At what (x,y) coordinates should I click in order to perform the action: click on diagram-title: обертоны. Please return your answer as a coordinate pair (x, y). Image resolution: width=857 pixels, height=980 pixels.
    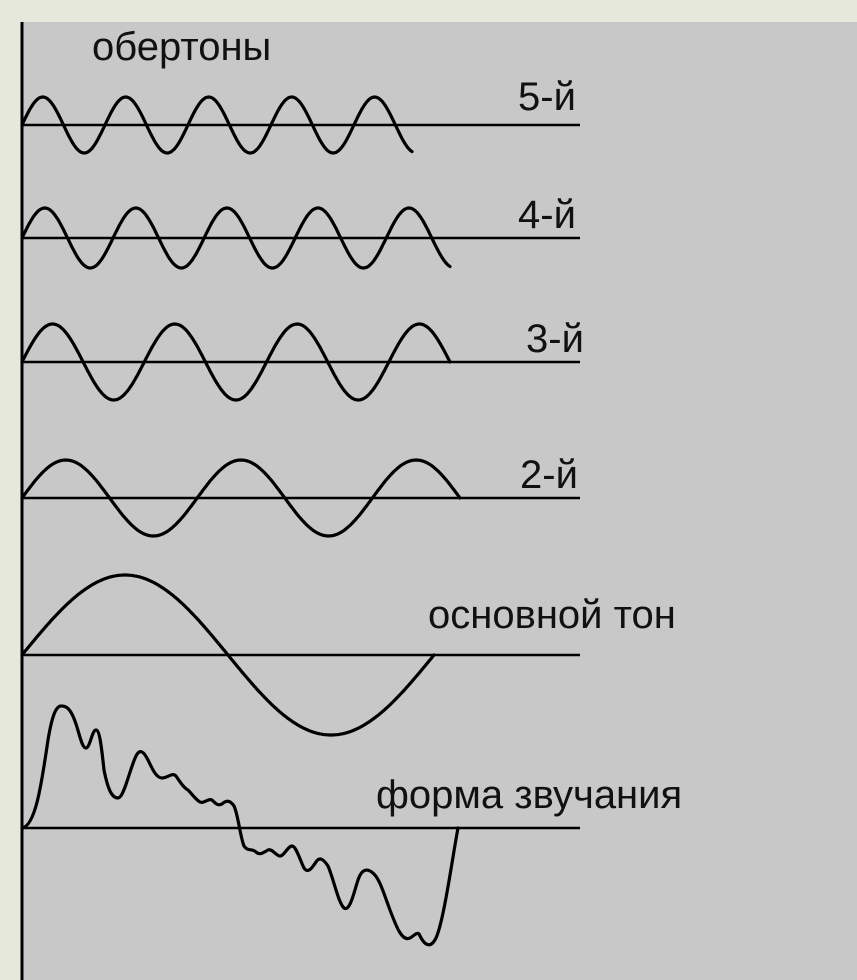
    Looking at the image, I should click on (181, 47).